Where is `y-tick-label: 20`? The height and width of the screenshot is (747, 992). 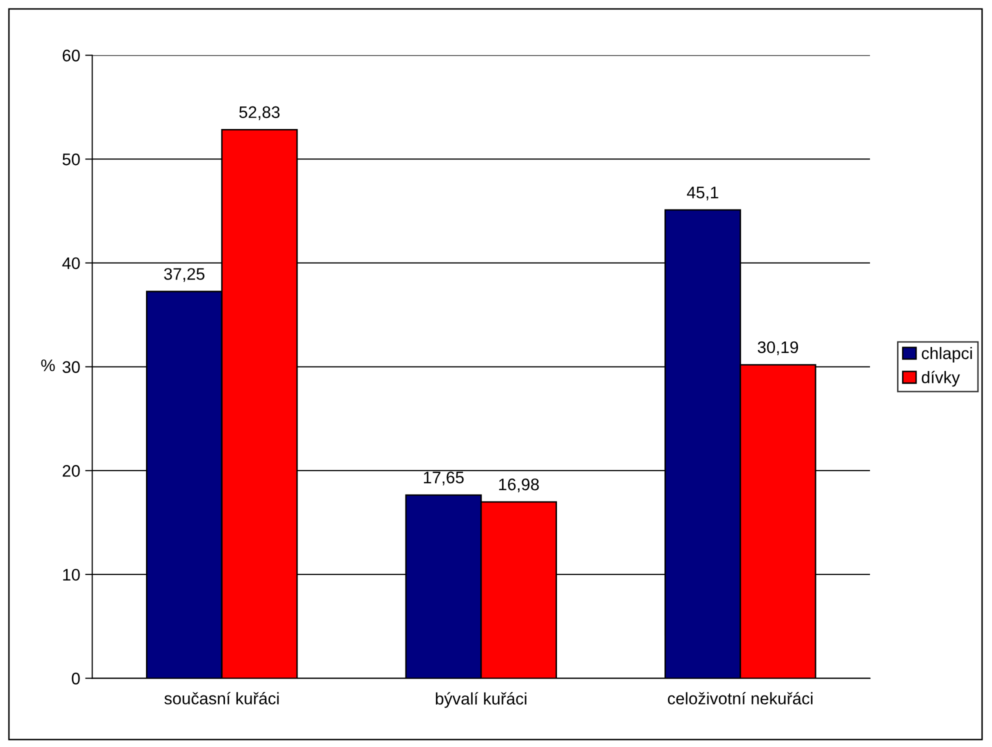
y-tick-label: 20 is located at coordinates (71, 471).